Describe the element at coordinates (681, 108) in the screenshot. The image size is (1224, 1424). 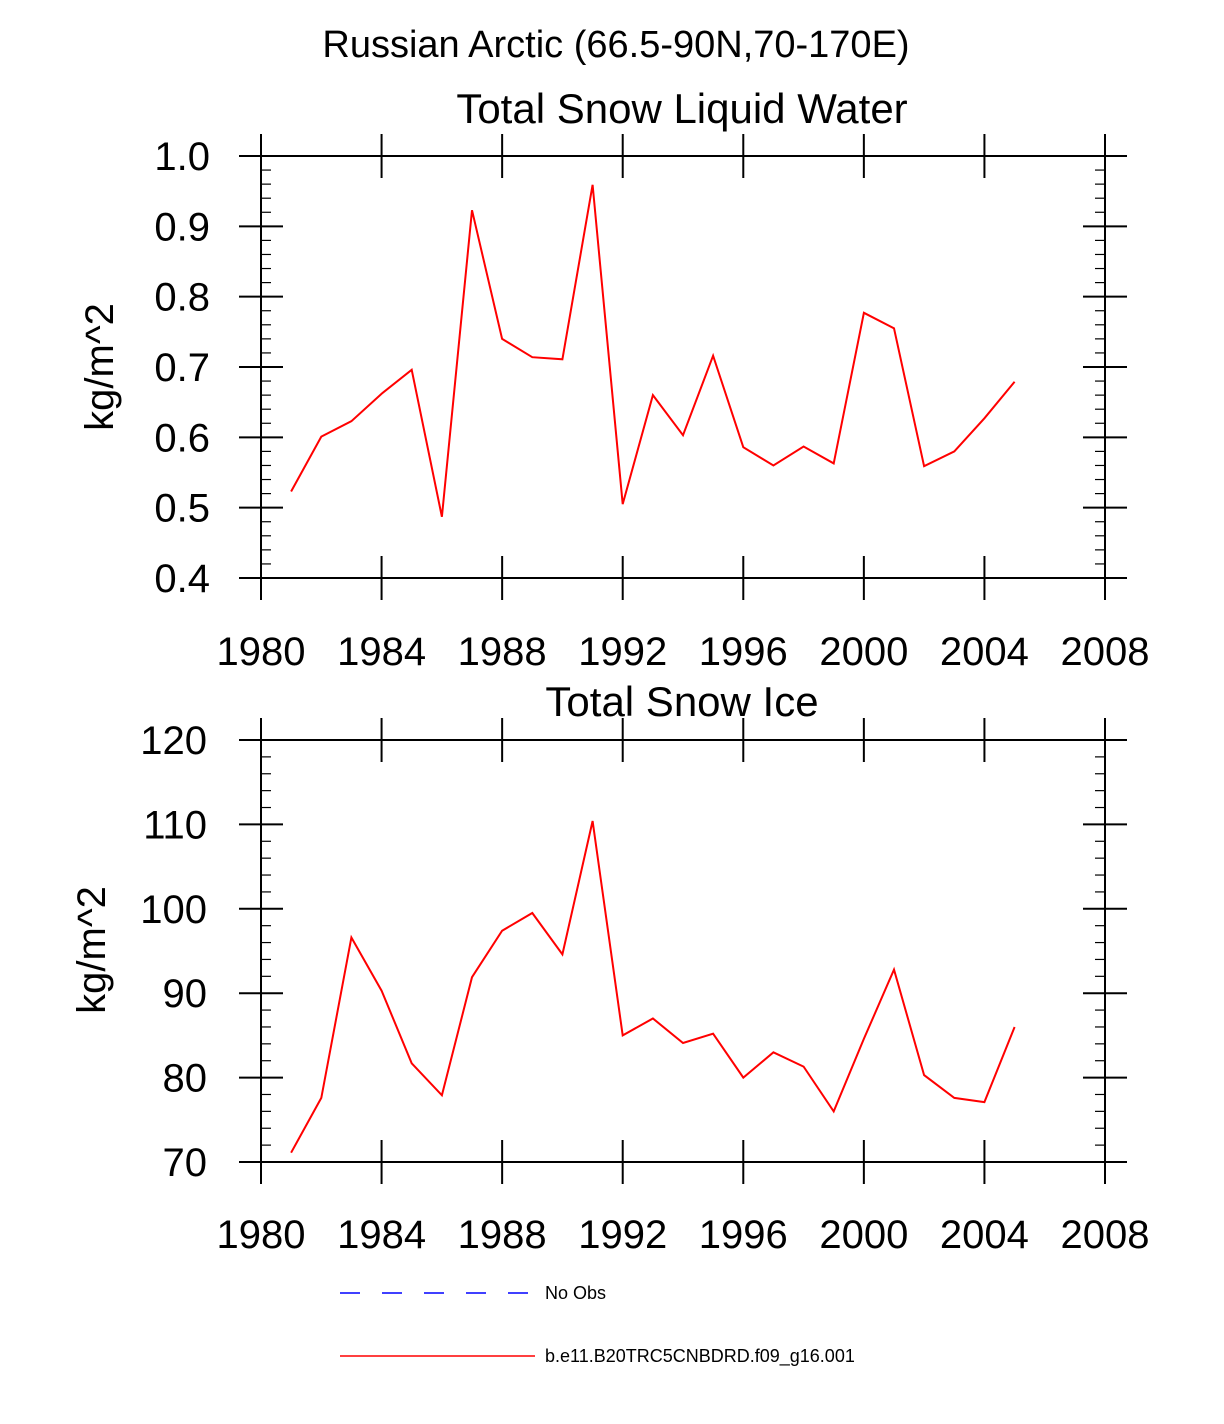
I see `panel-title: Total Snow Liquid Water` at that location.